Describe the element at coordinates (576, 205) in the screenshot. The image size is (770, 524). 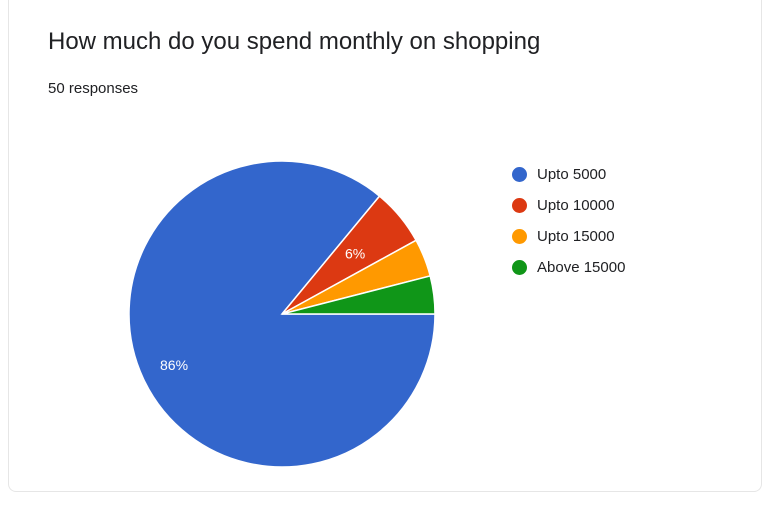
I see `legend-label: Upto 10000` at that location.